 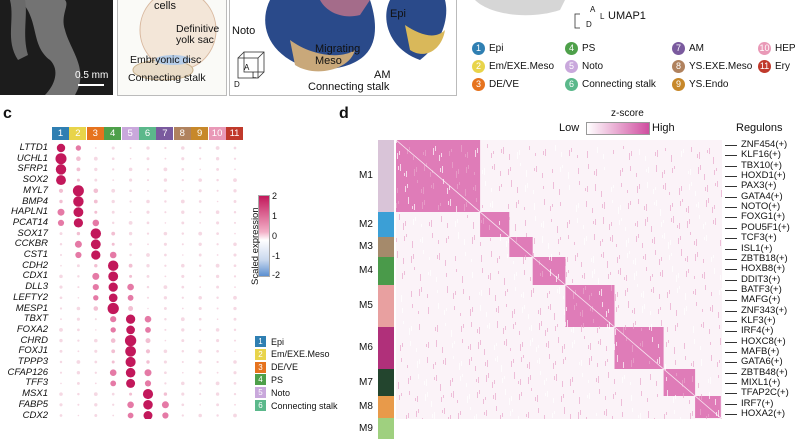 What do you see at coordinates (33, 404) in the screenshot?
I see `gene-label: FABP5` at bounding box center [33, 404].